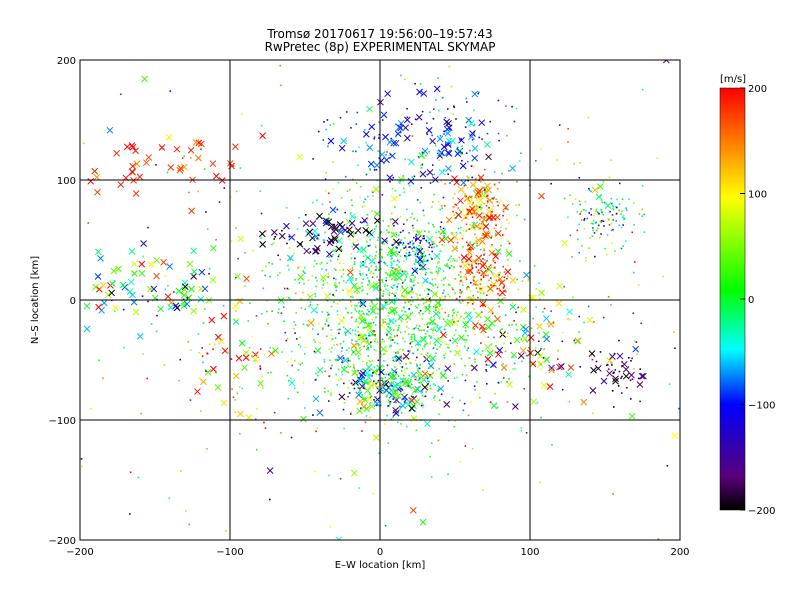 The width and height of the screenshot is (800, 600). What do you see at coordinates (679, 552) in the screenshot?
I see `x-tick-label: 200` at bounding box center [679, 552].